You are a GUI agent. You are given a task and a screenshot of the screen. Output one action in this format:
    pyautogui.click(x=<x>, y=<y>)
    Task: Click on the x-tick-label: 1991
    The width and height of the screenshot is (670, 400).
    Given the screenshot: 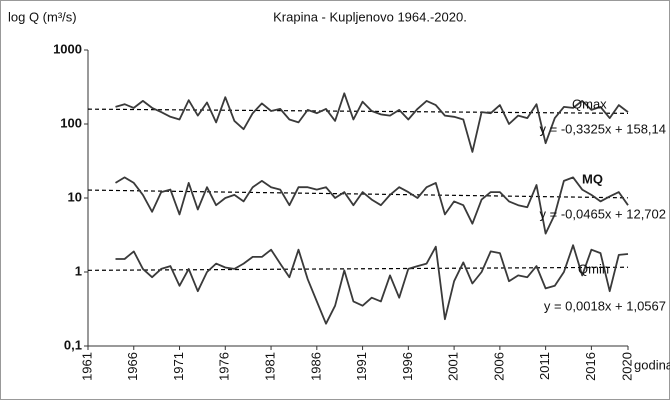 What is the action you would take?
    pyautogui.click(x=361, y=366)
    